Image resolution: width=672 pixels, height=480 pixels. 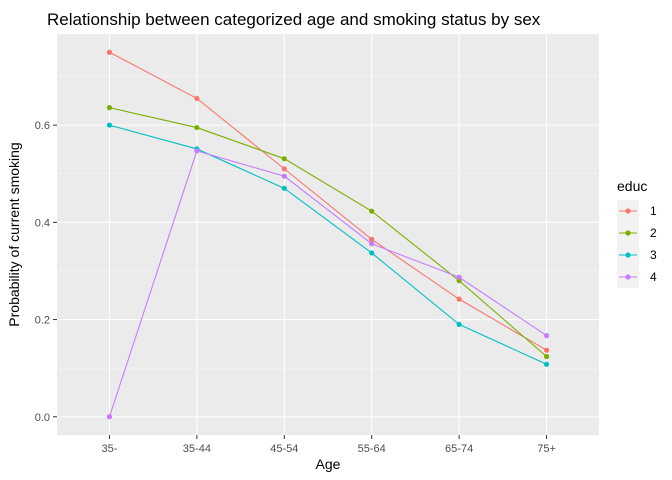 What do you see at coordinates (637, 277) in the screenshot?
I see `legend-item: 4` at bounding box center [637, 277].